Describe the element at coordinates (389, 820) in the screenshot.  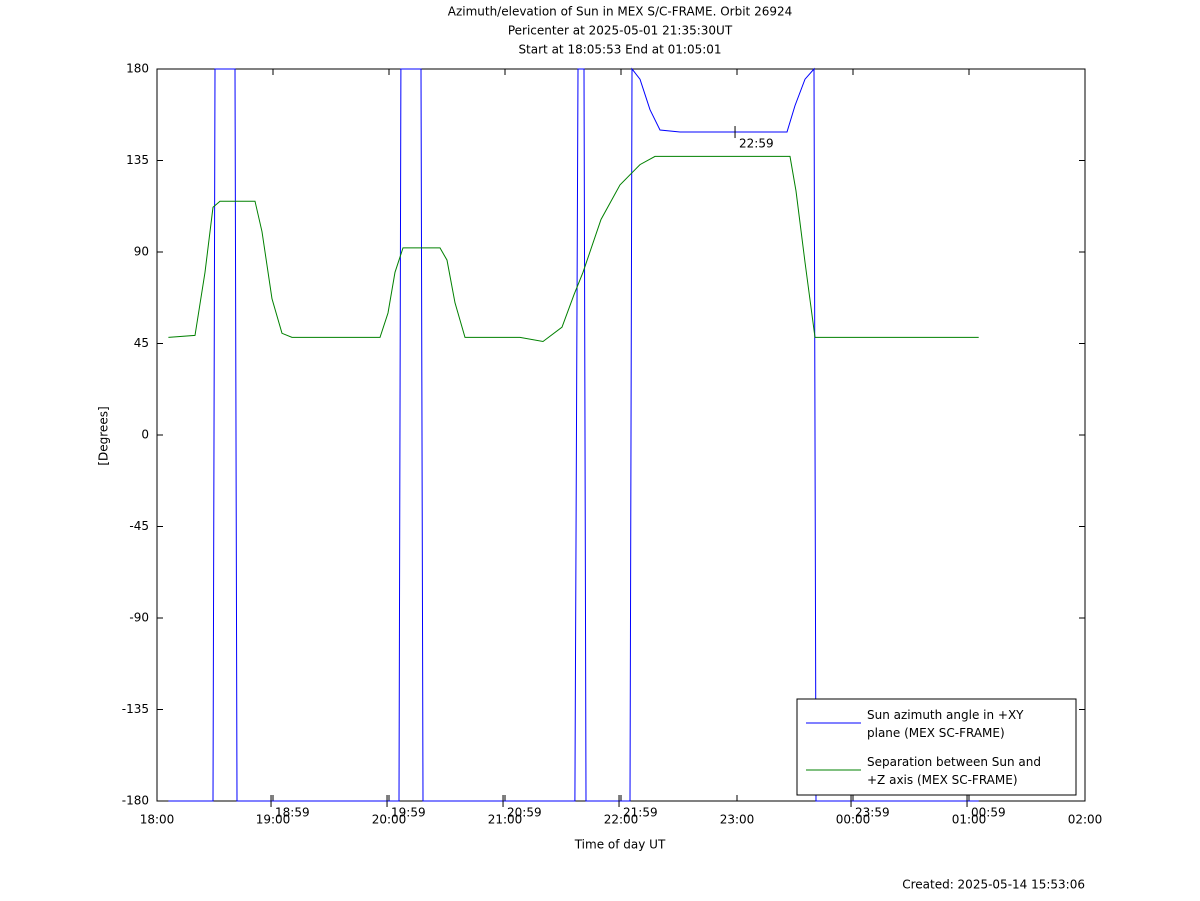
I see `x-tick-label: 20:00` at that location.